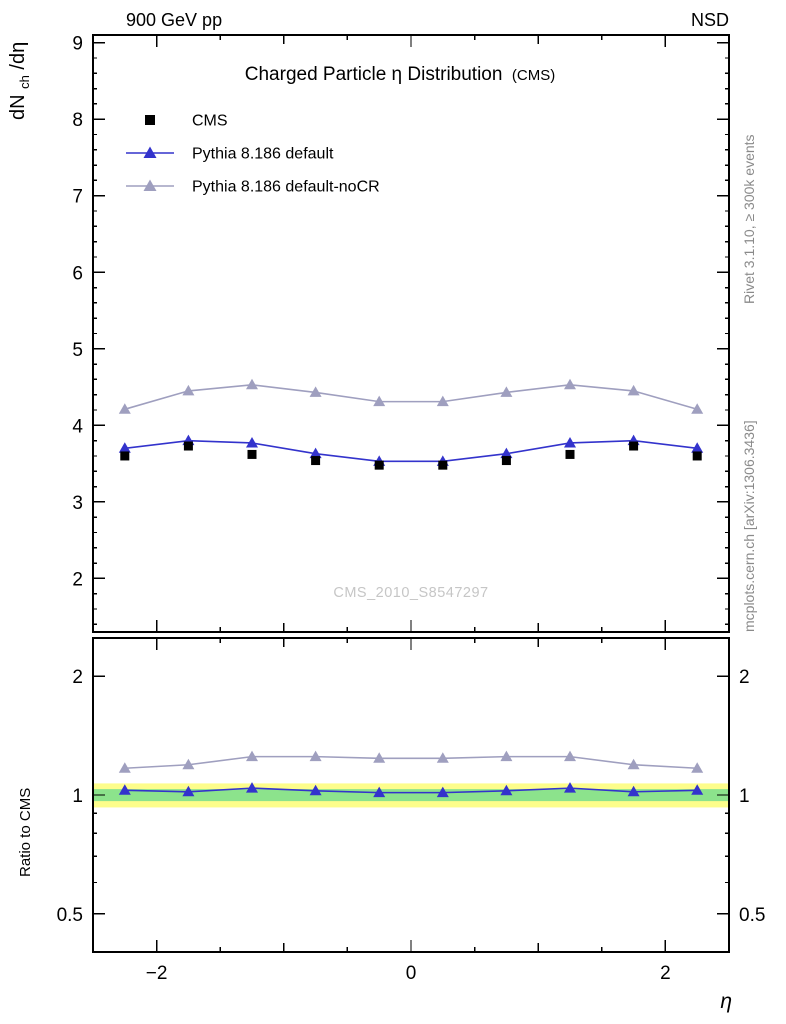  Describe the element at coordinates (749, 526) in the screenshot. I see `mcplots-credit-label: mcplots.cern.ch [arXiv:1306.3436]` at that location.